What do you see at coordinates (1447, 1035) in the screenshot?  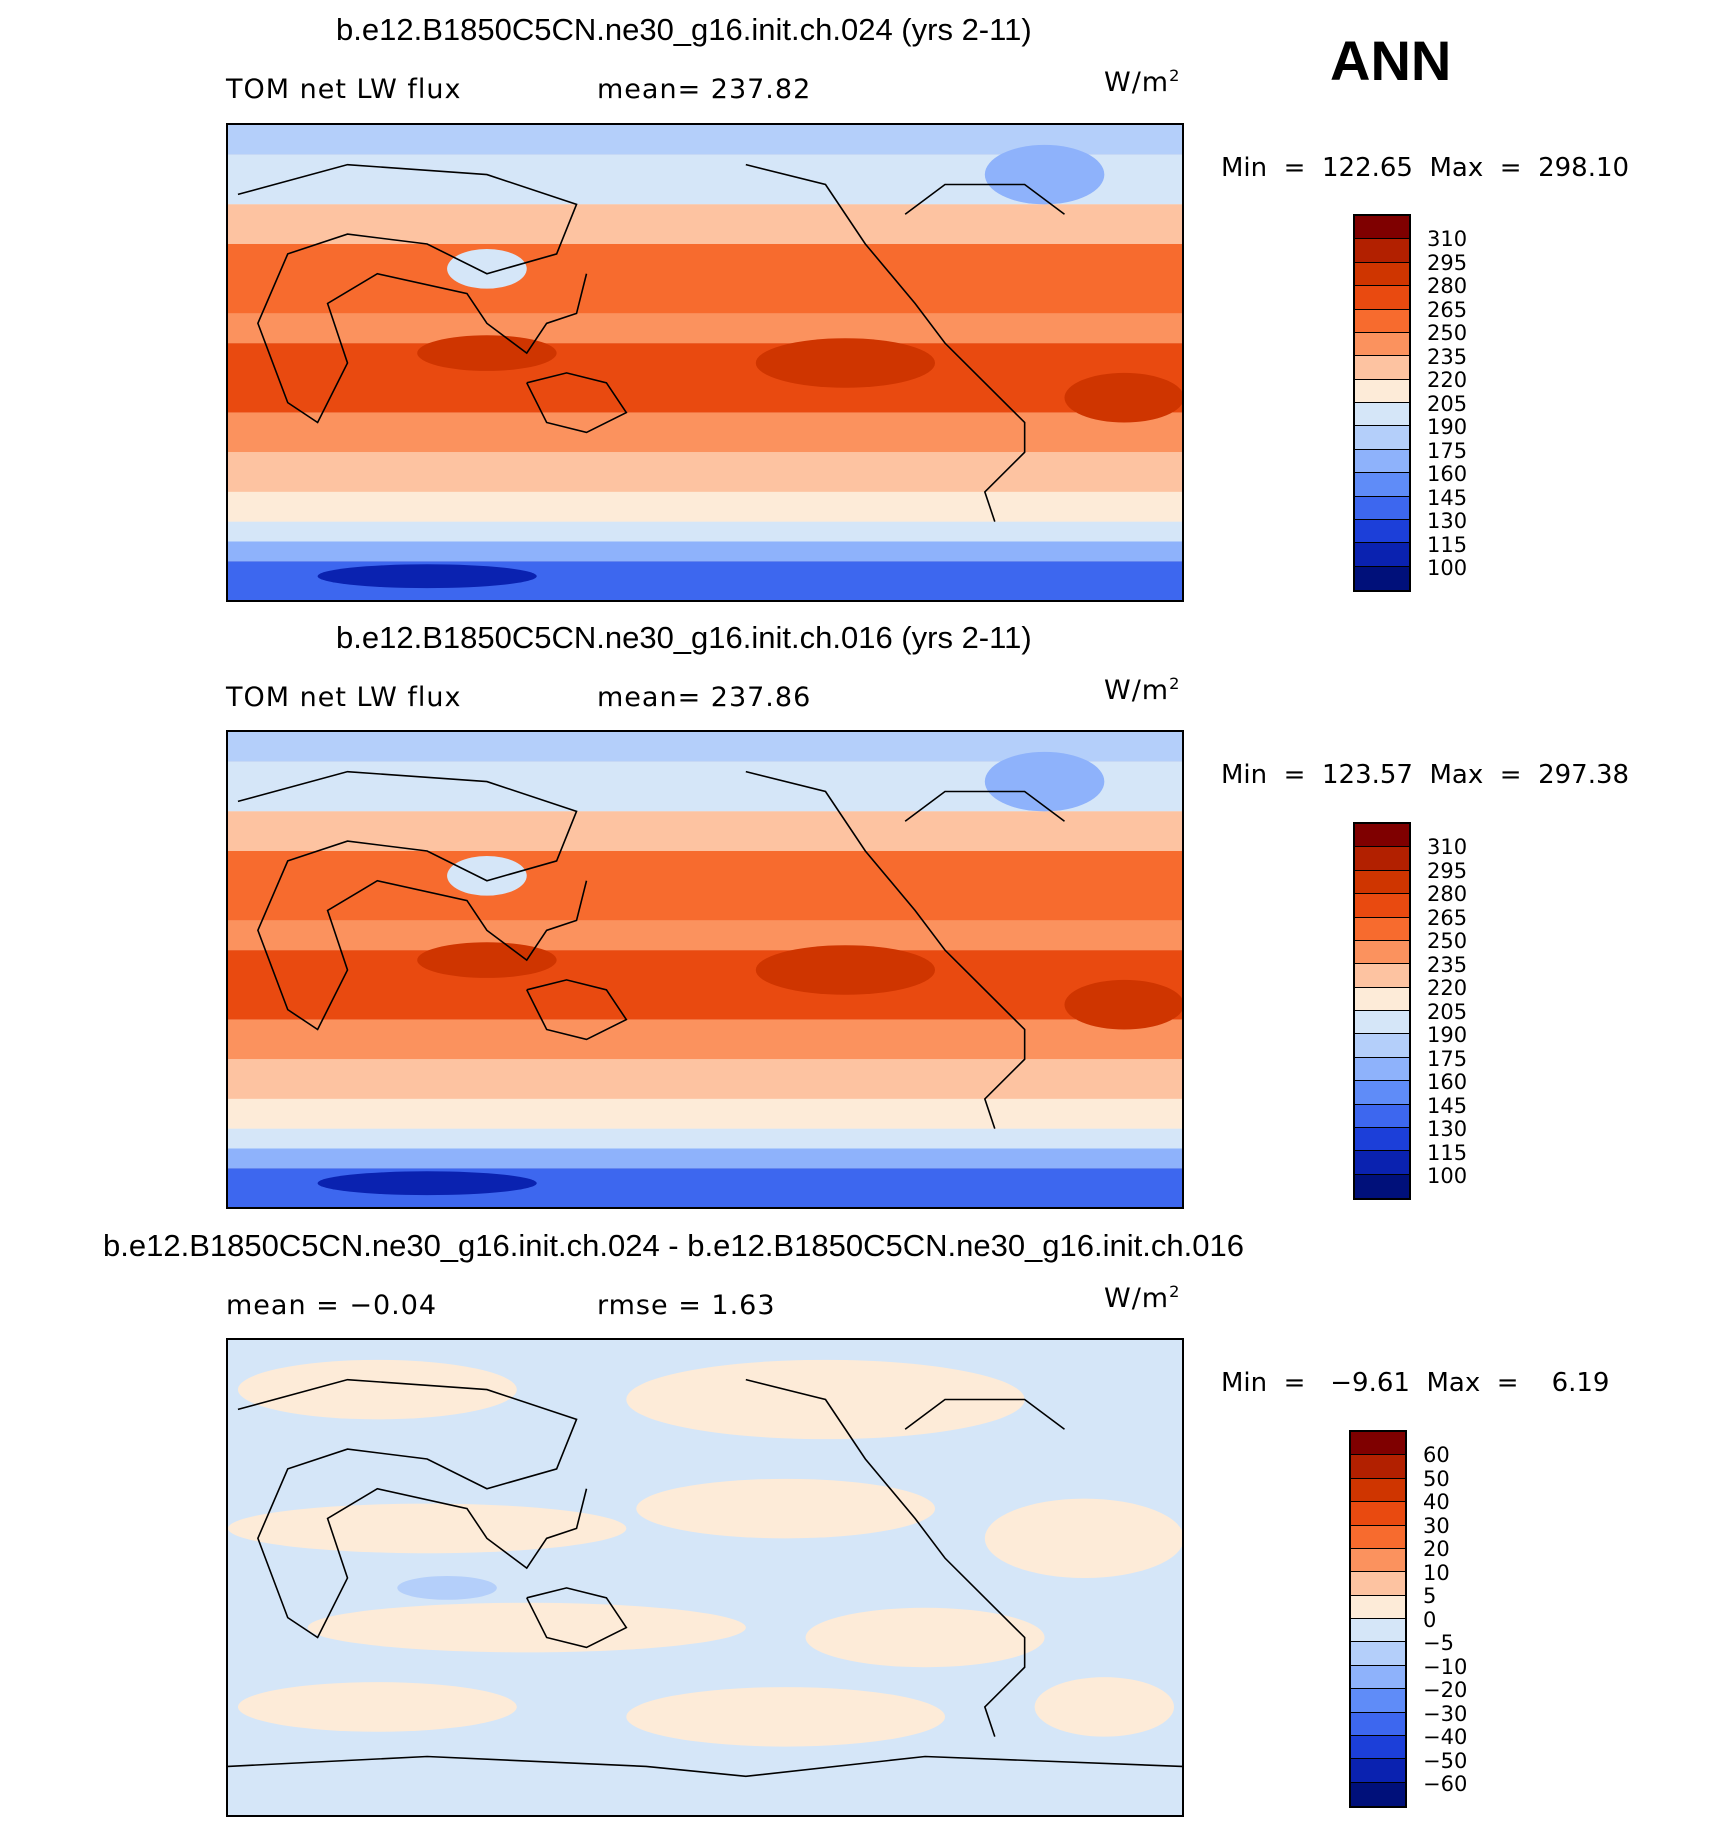 I see `colorbar-label: 190` at bounding box center [1447, 1035].